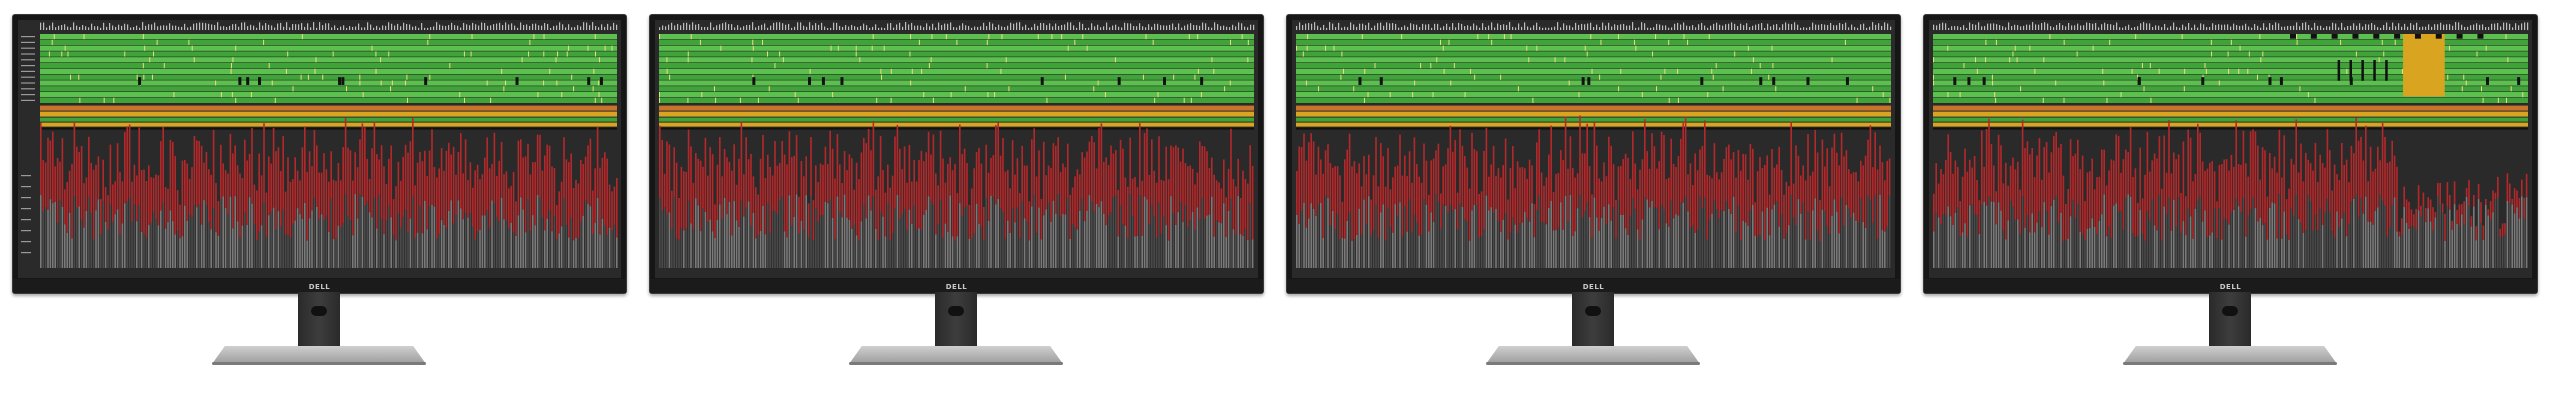  What do you see at coordinates (956, 128) in the screenshot?
I see `separator-line` at bounding box center [956, 128].